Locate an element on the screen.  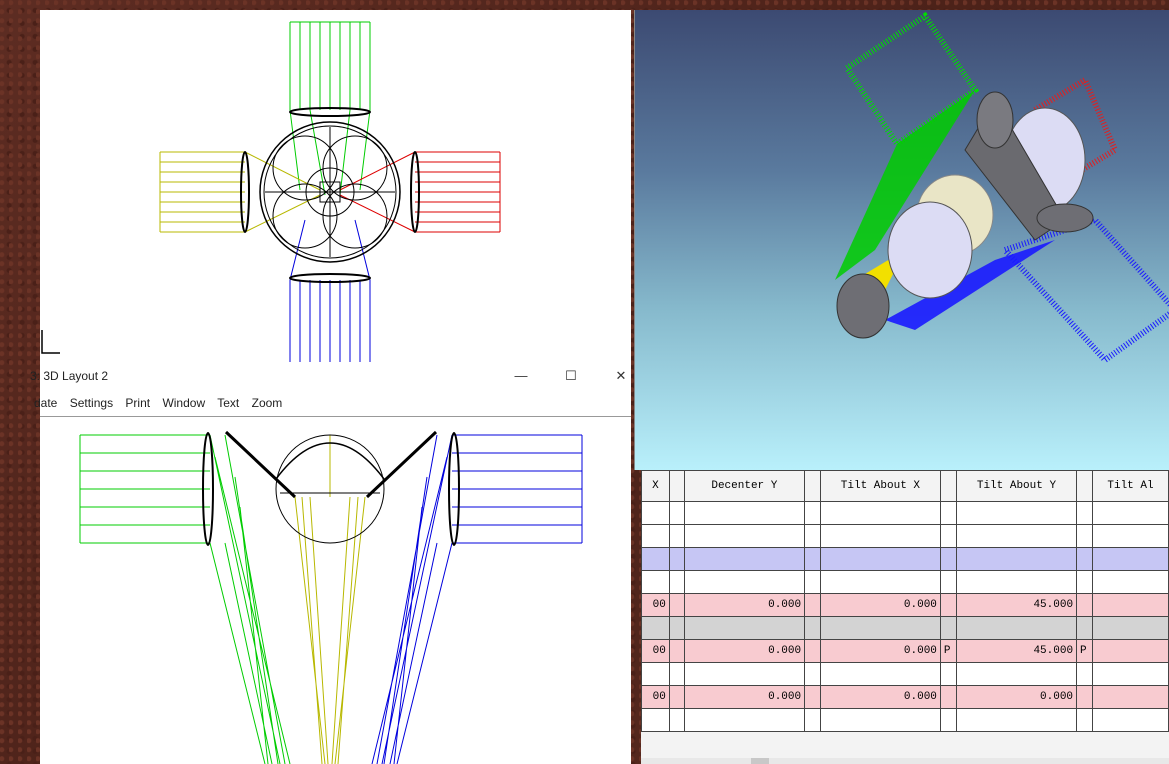
menu-item-print: Print is located at coordinates (138, 403).